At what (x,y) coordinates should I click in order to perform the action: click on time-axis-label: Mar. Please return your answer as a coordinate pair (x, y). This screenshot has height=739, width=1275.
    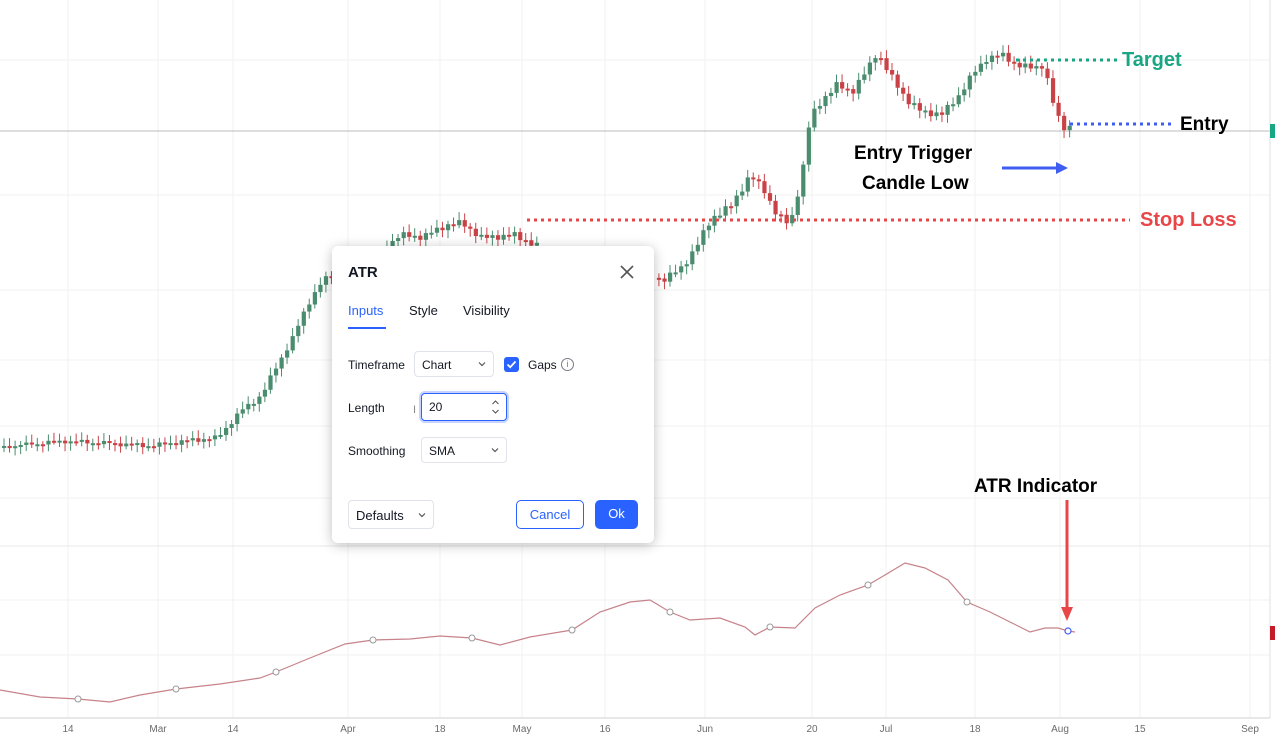
    Looking at the image, I should click on (158, 729).